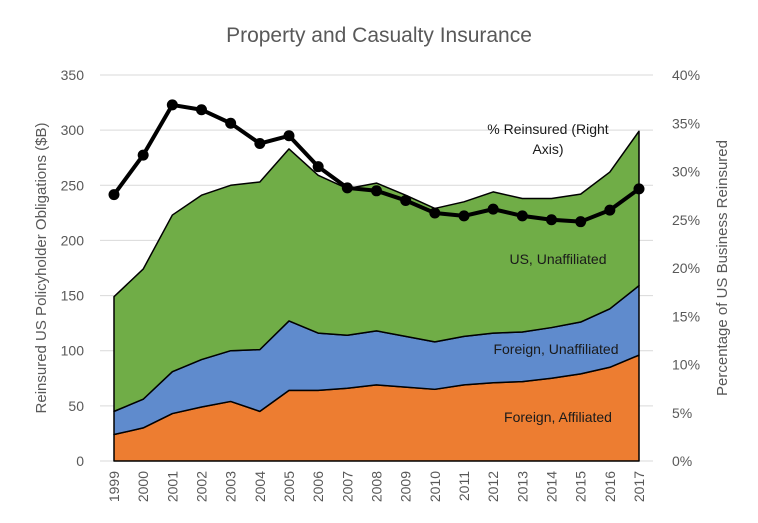  I want to click on y2-tick-label: 25%, so click(686, 220).